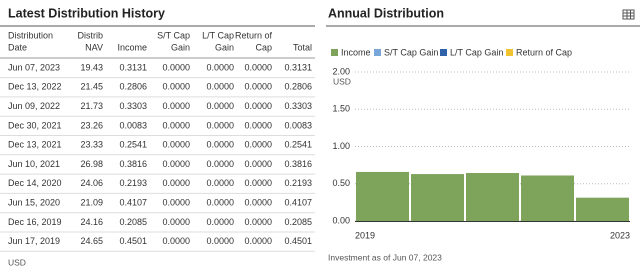 The height and width of the screenshot is (279, 640). What do you see at coordinates (386, 13) in the screenshot?
I see `chart-title: Annual Distribution` at bounding box center [386, 13].